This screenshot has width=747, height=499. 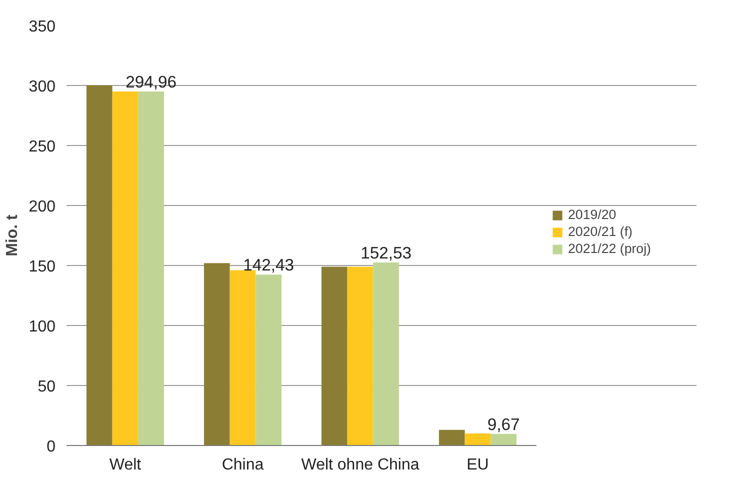 What do you see at coordinates (268, 265) in the screenshot?
I see `data-label: 142,43` at bounding box center [268, 265].